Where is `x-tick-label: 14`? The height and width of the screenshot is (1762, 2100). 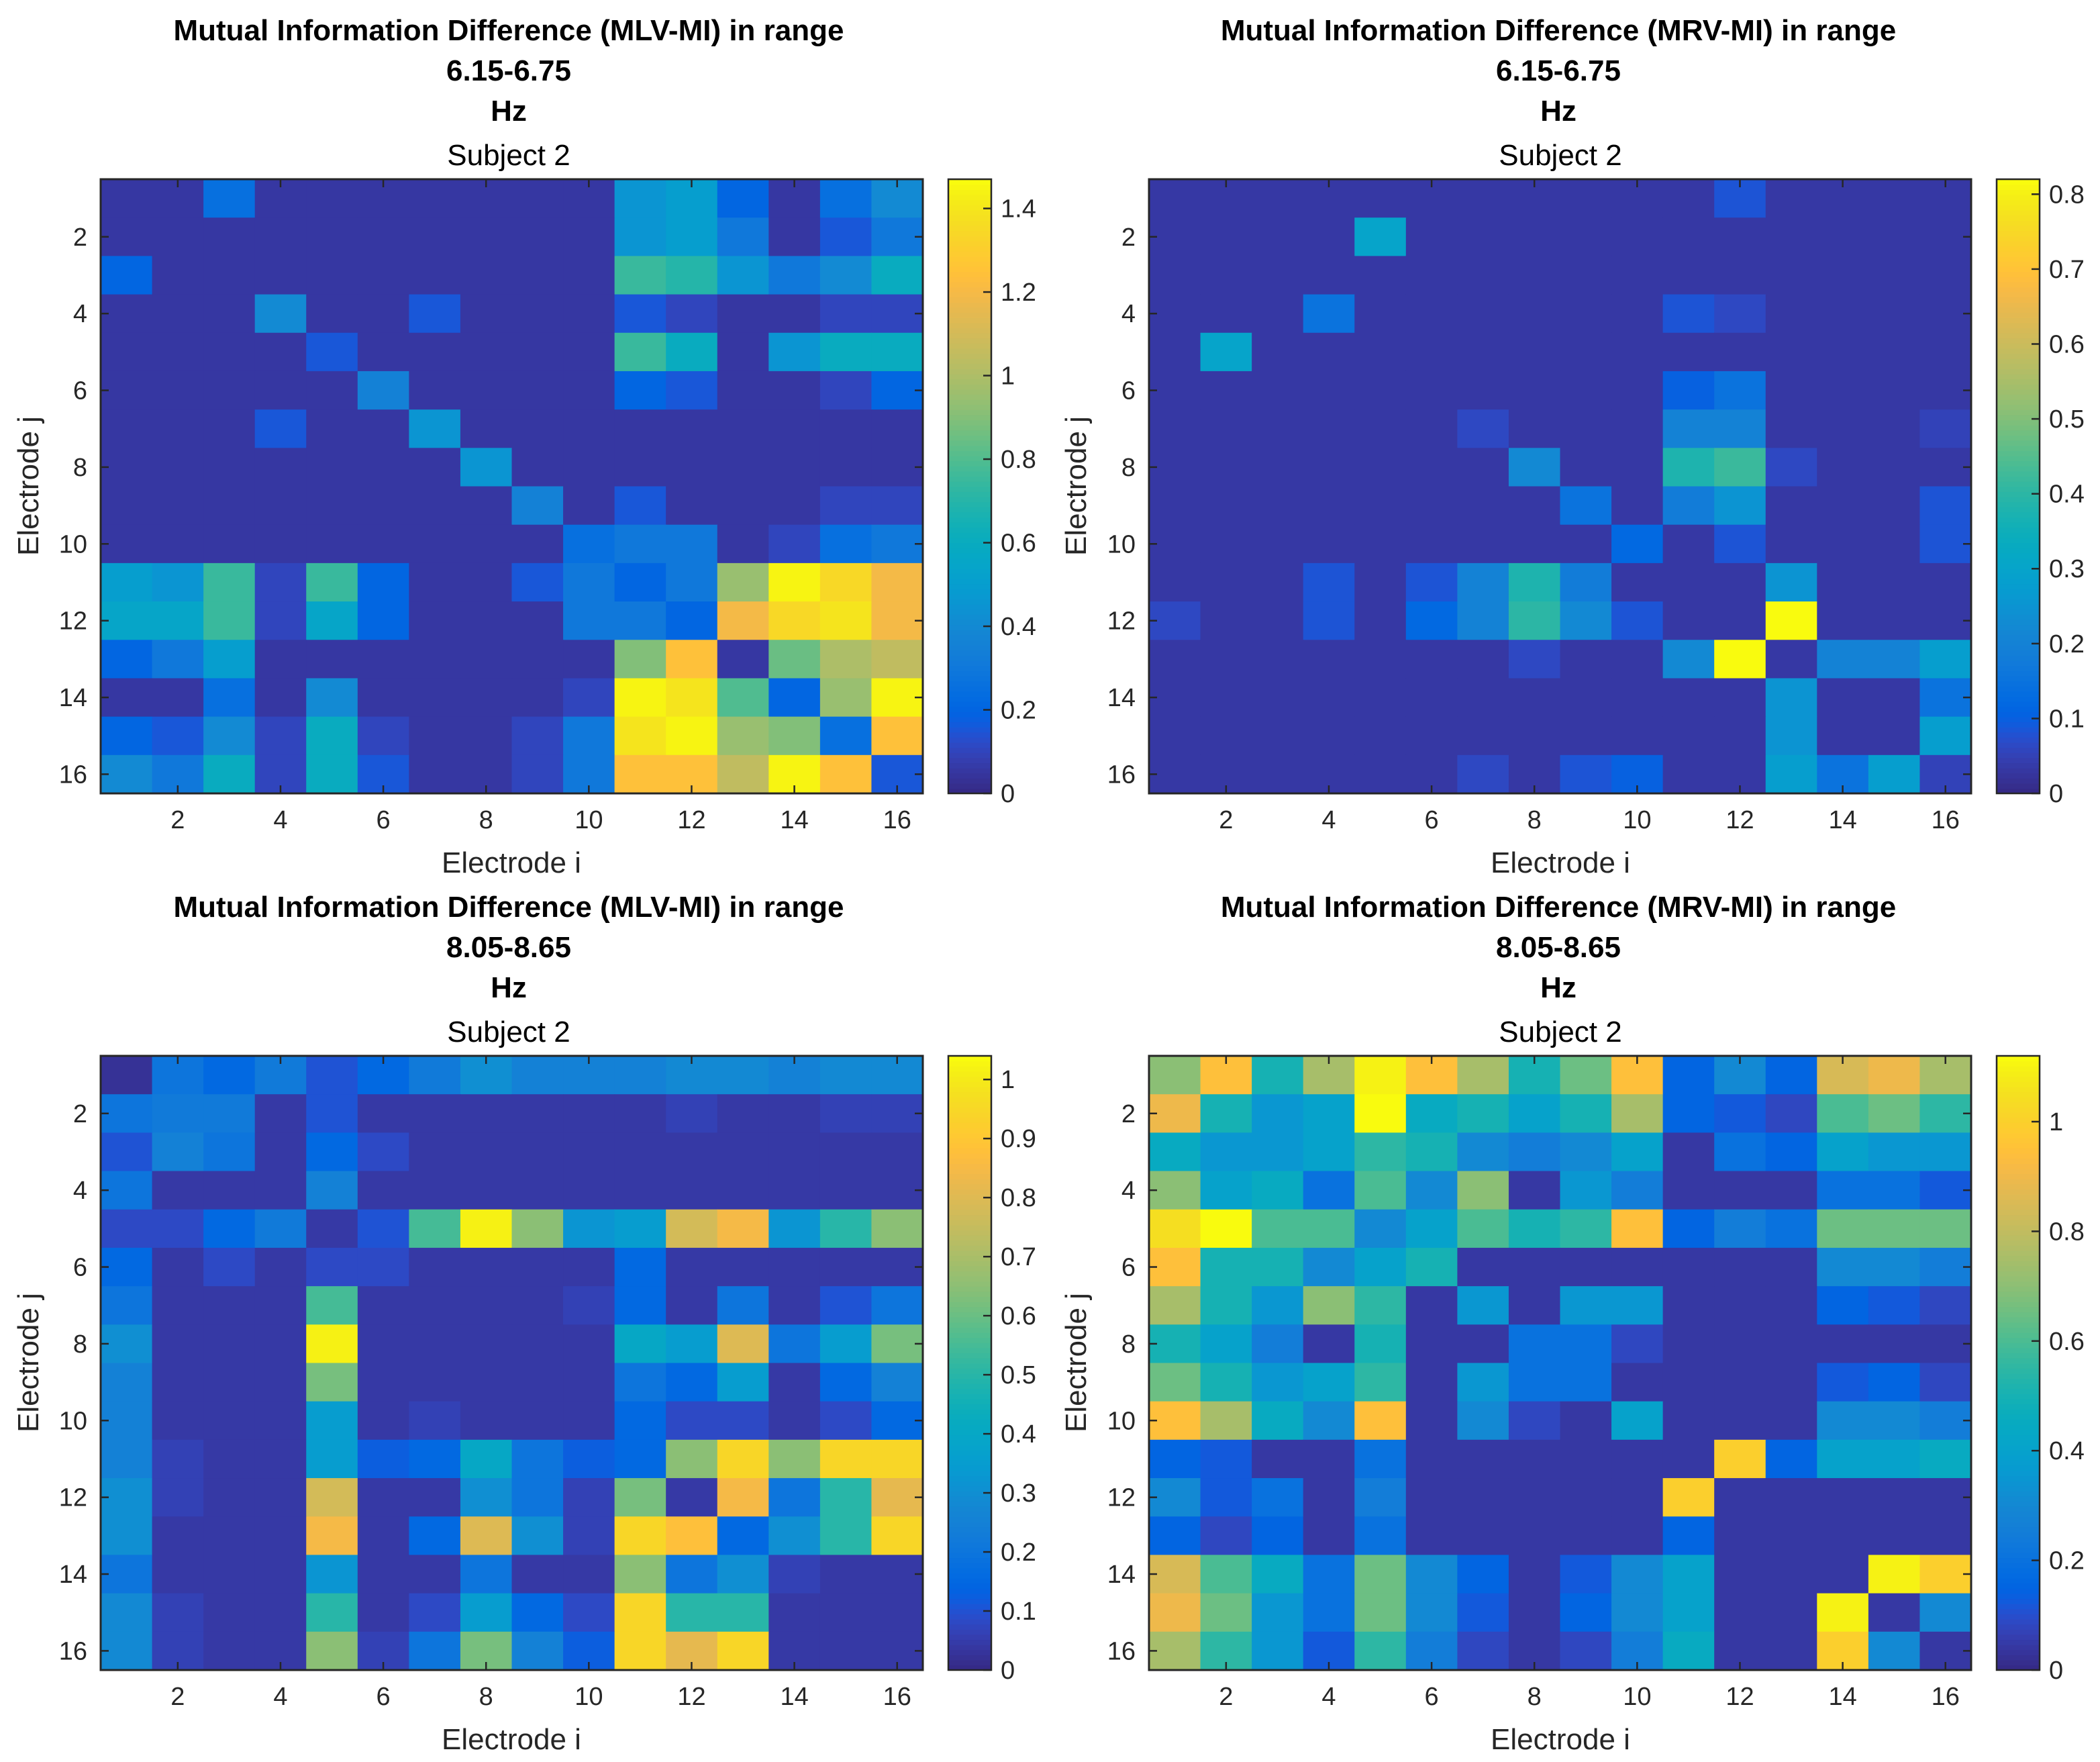
x-tick-label: 14 is located at coordinates (1842, 1697).